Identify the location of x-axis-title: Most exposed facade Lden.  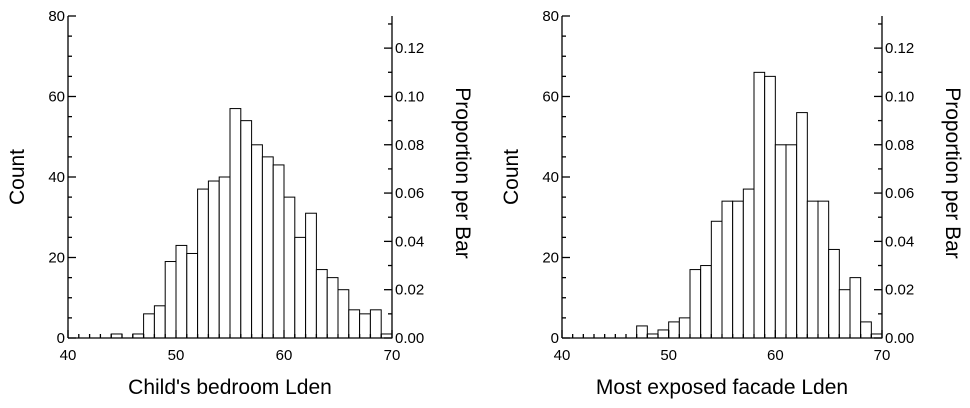
(722, 387).